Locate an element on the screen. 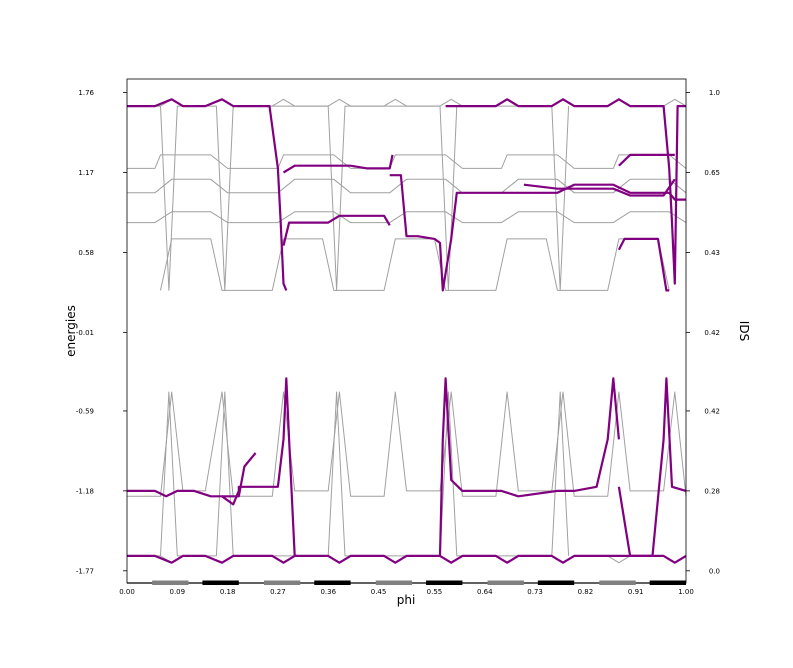  y-tick-label: -1.77 is located at coordinates (85, 571).